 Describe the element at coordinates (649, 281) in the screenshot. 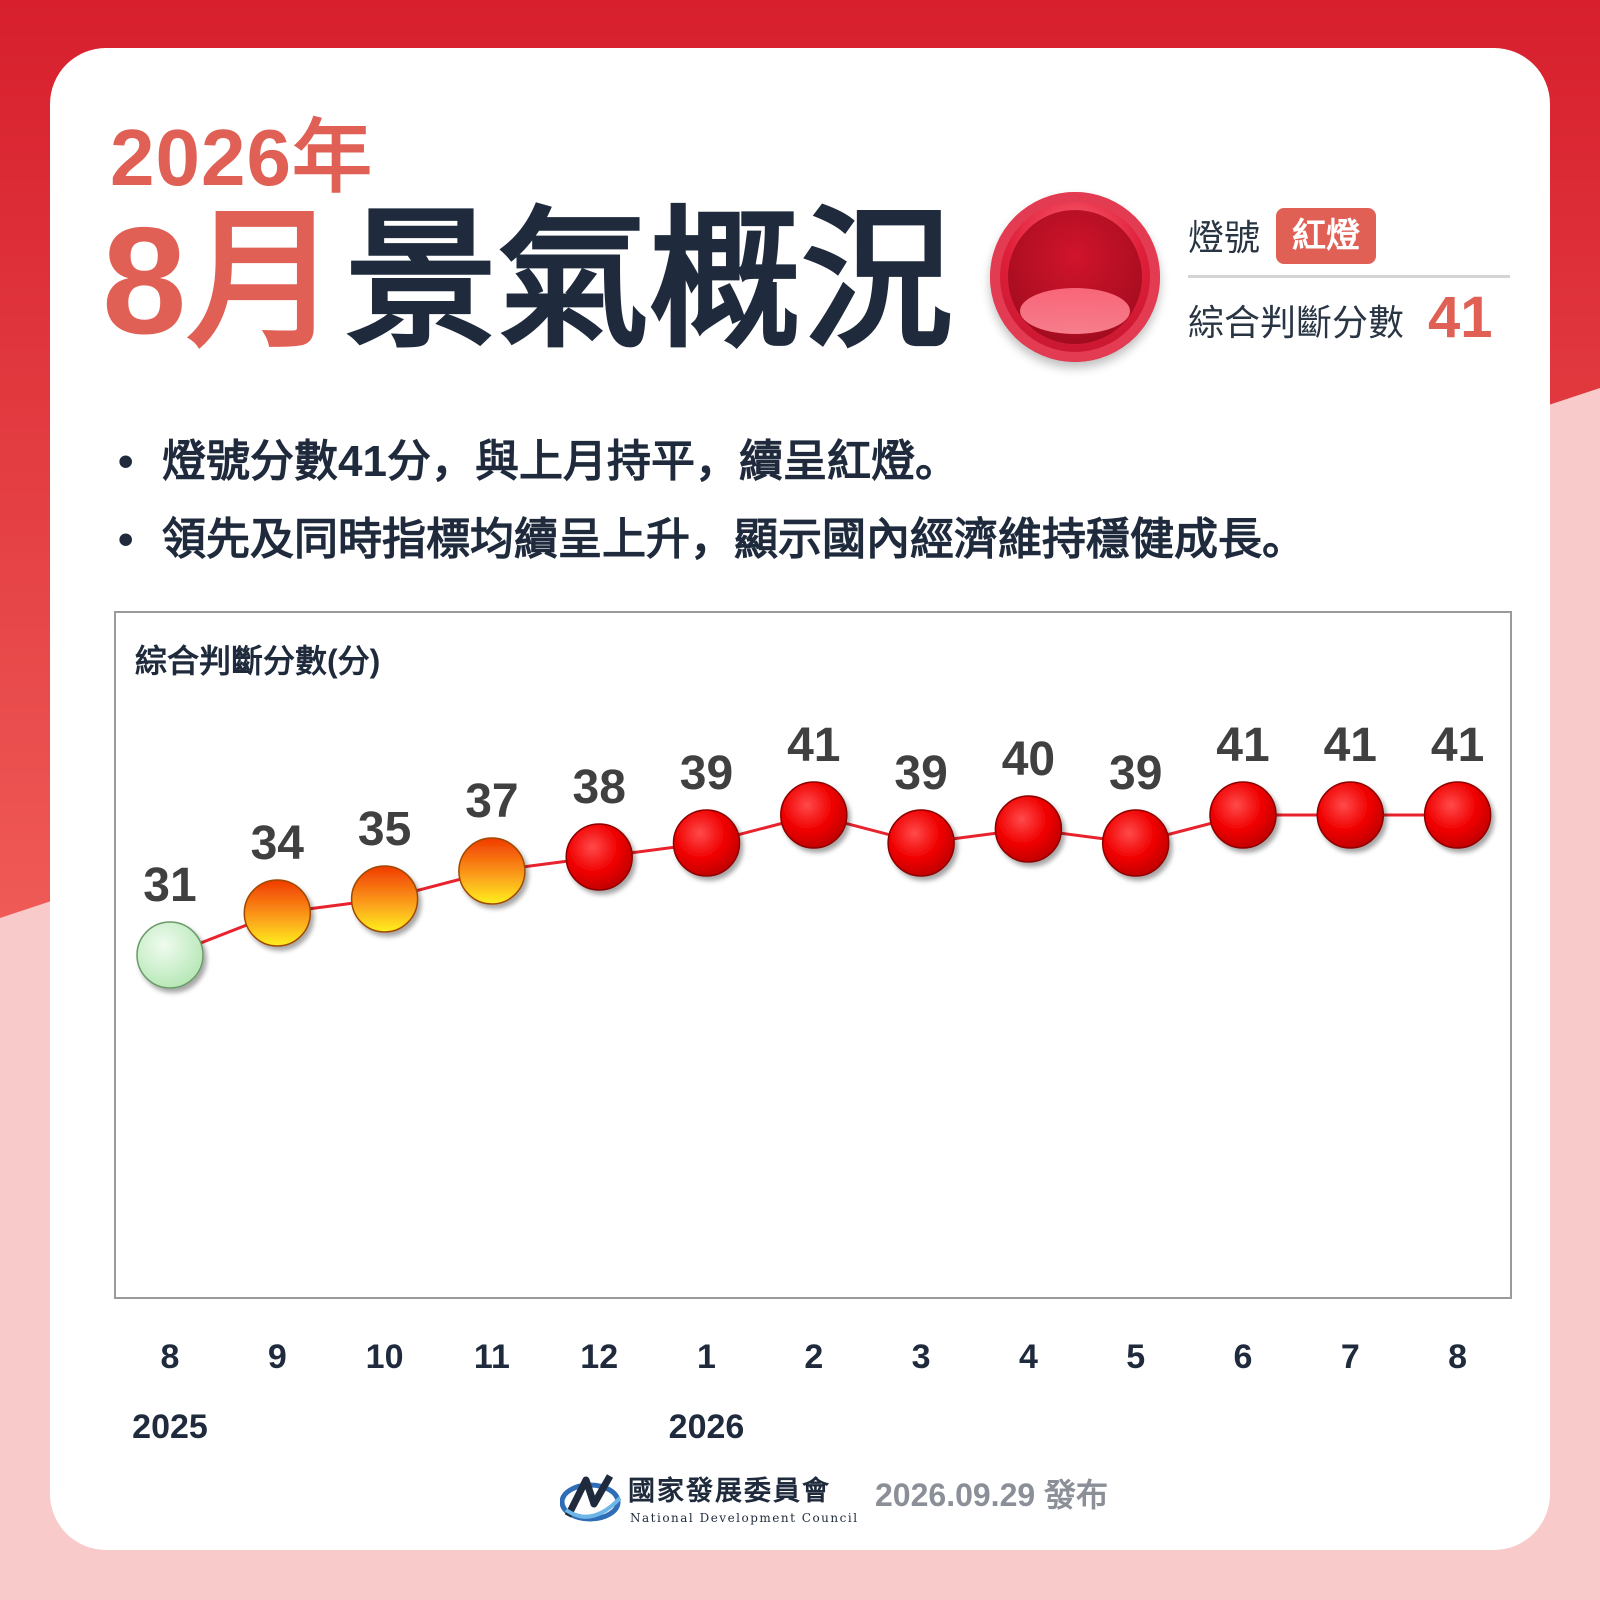

I see `headline: 景氣概況` at that location.